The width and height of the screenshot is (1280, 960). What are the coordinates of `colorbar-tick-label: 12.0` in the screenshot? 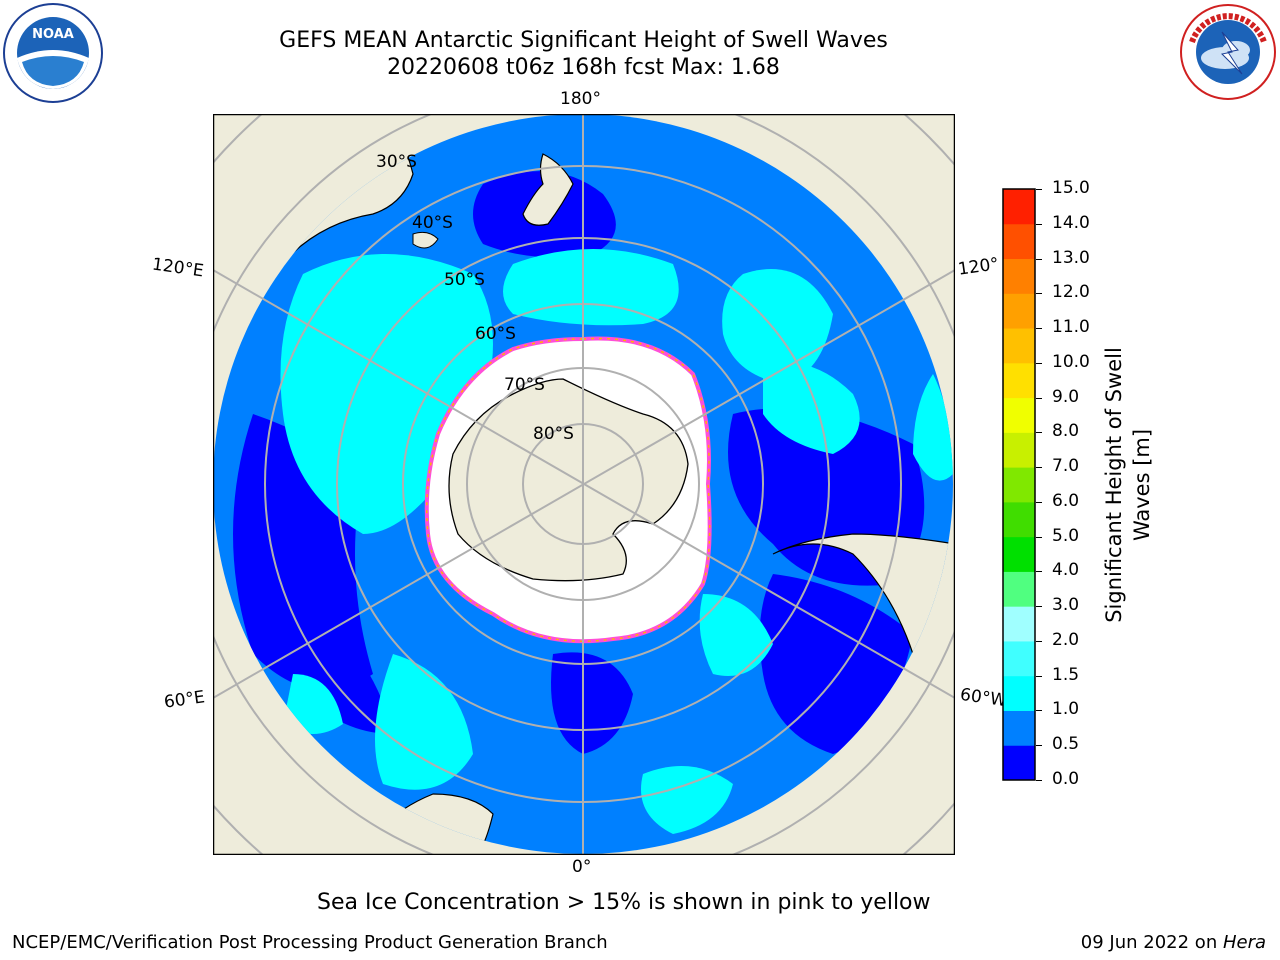 It's located at (1071, 292).